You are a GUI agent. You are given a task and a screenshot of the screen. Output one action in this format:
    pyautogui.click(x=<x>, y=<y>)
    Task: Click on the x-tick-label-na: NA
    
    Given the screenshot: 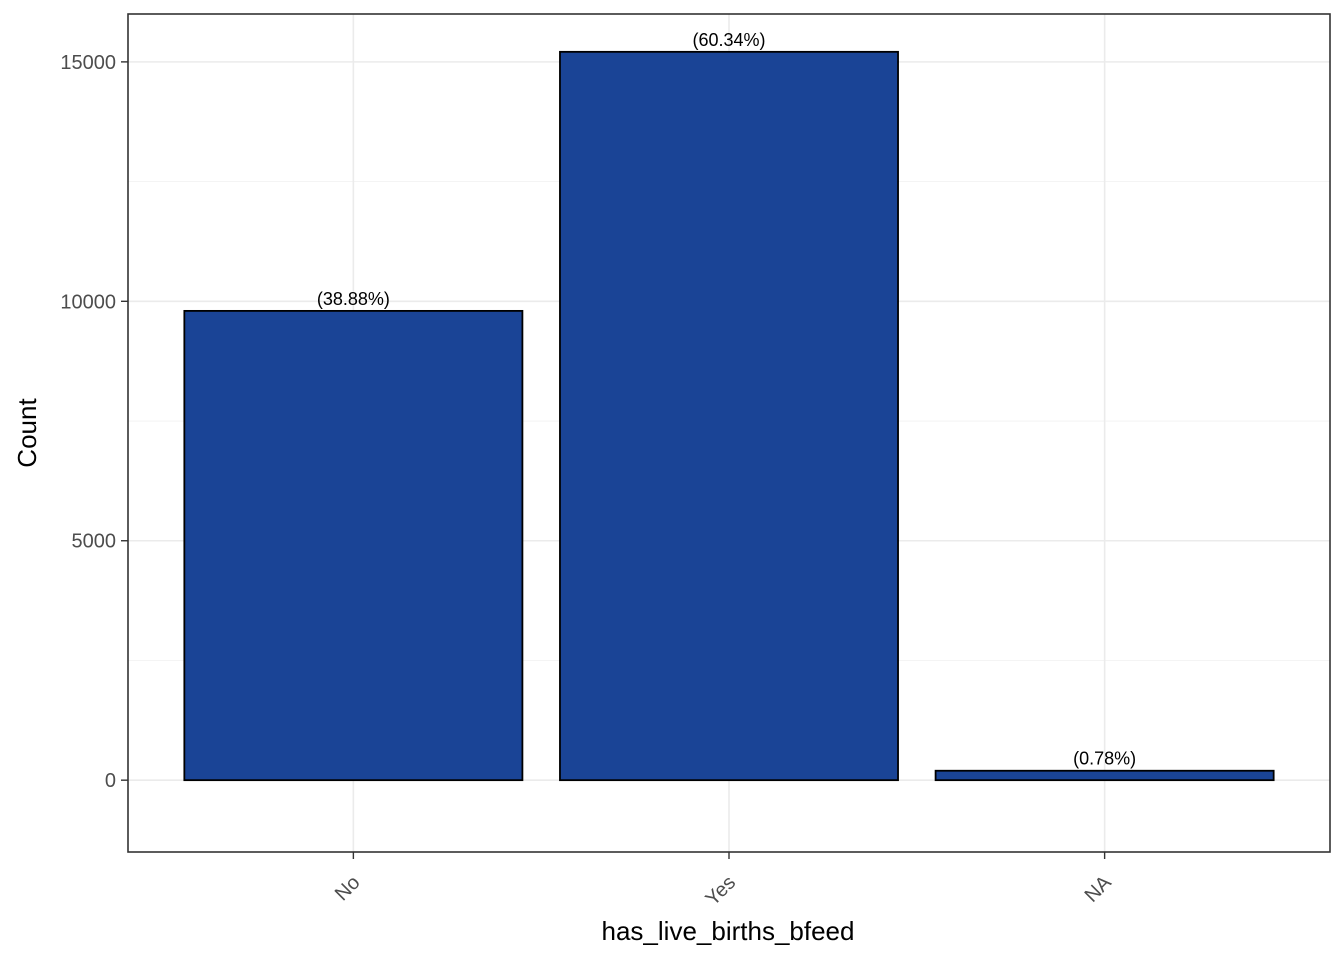 What is the action you would take?
    pyautogui.click(x=1099, y=889)
    